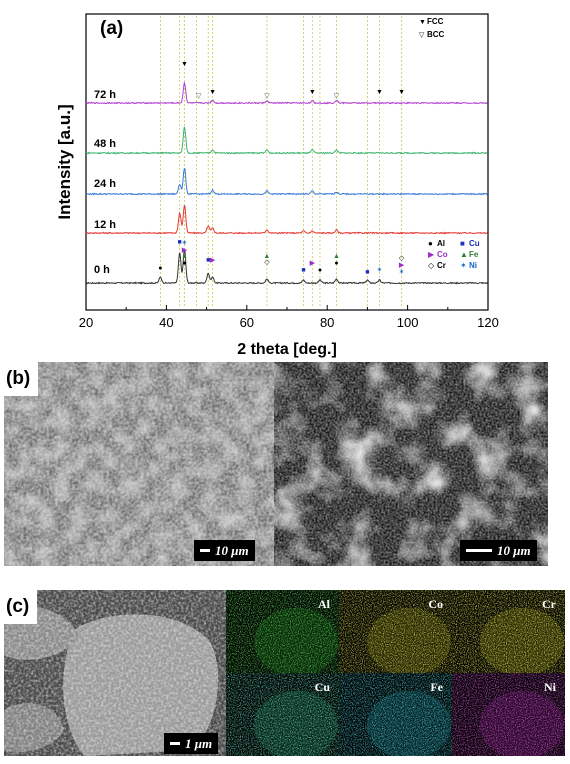 Image resolution: width=570 pixels, height=764 pixels. I want to click on scale-bar-particle-line, so click(175, 743).